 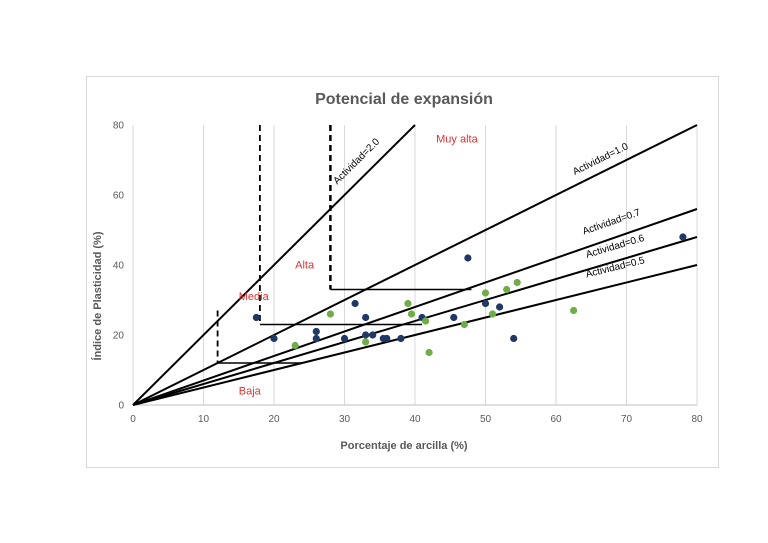 What do you see at coordinates (97, 295) in the screenshot?
I see `y-axis-title: Índice de Plasticidad (%)` at bounding box center [97, 295].